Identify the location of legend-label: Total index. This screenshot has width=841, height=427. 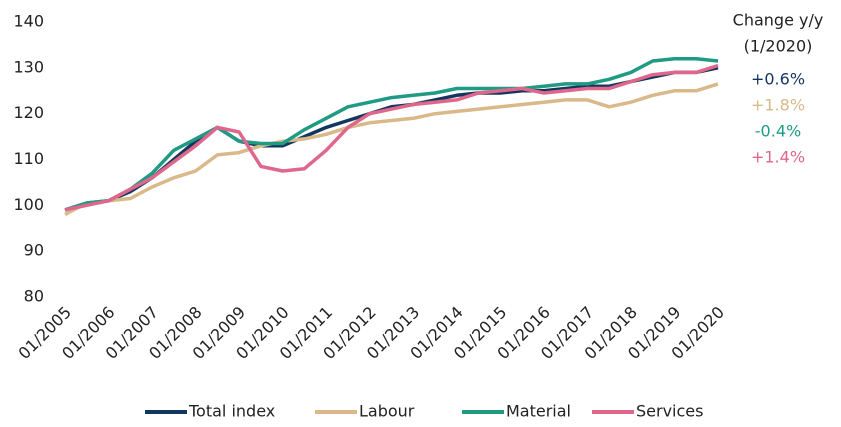
(231, 411).